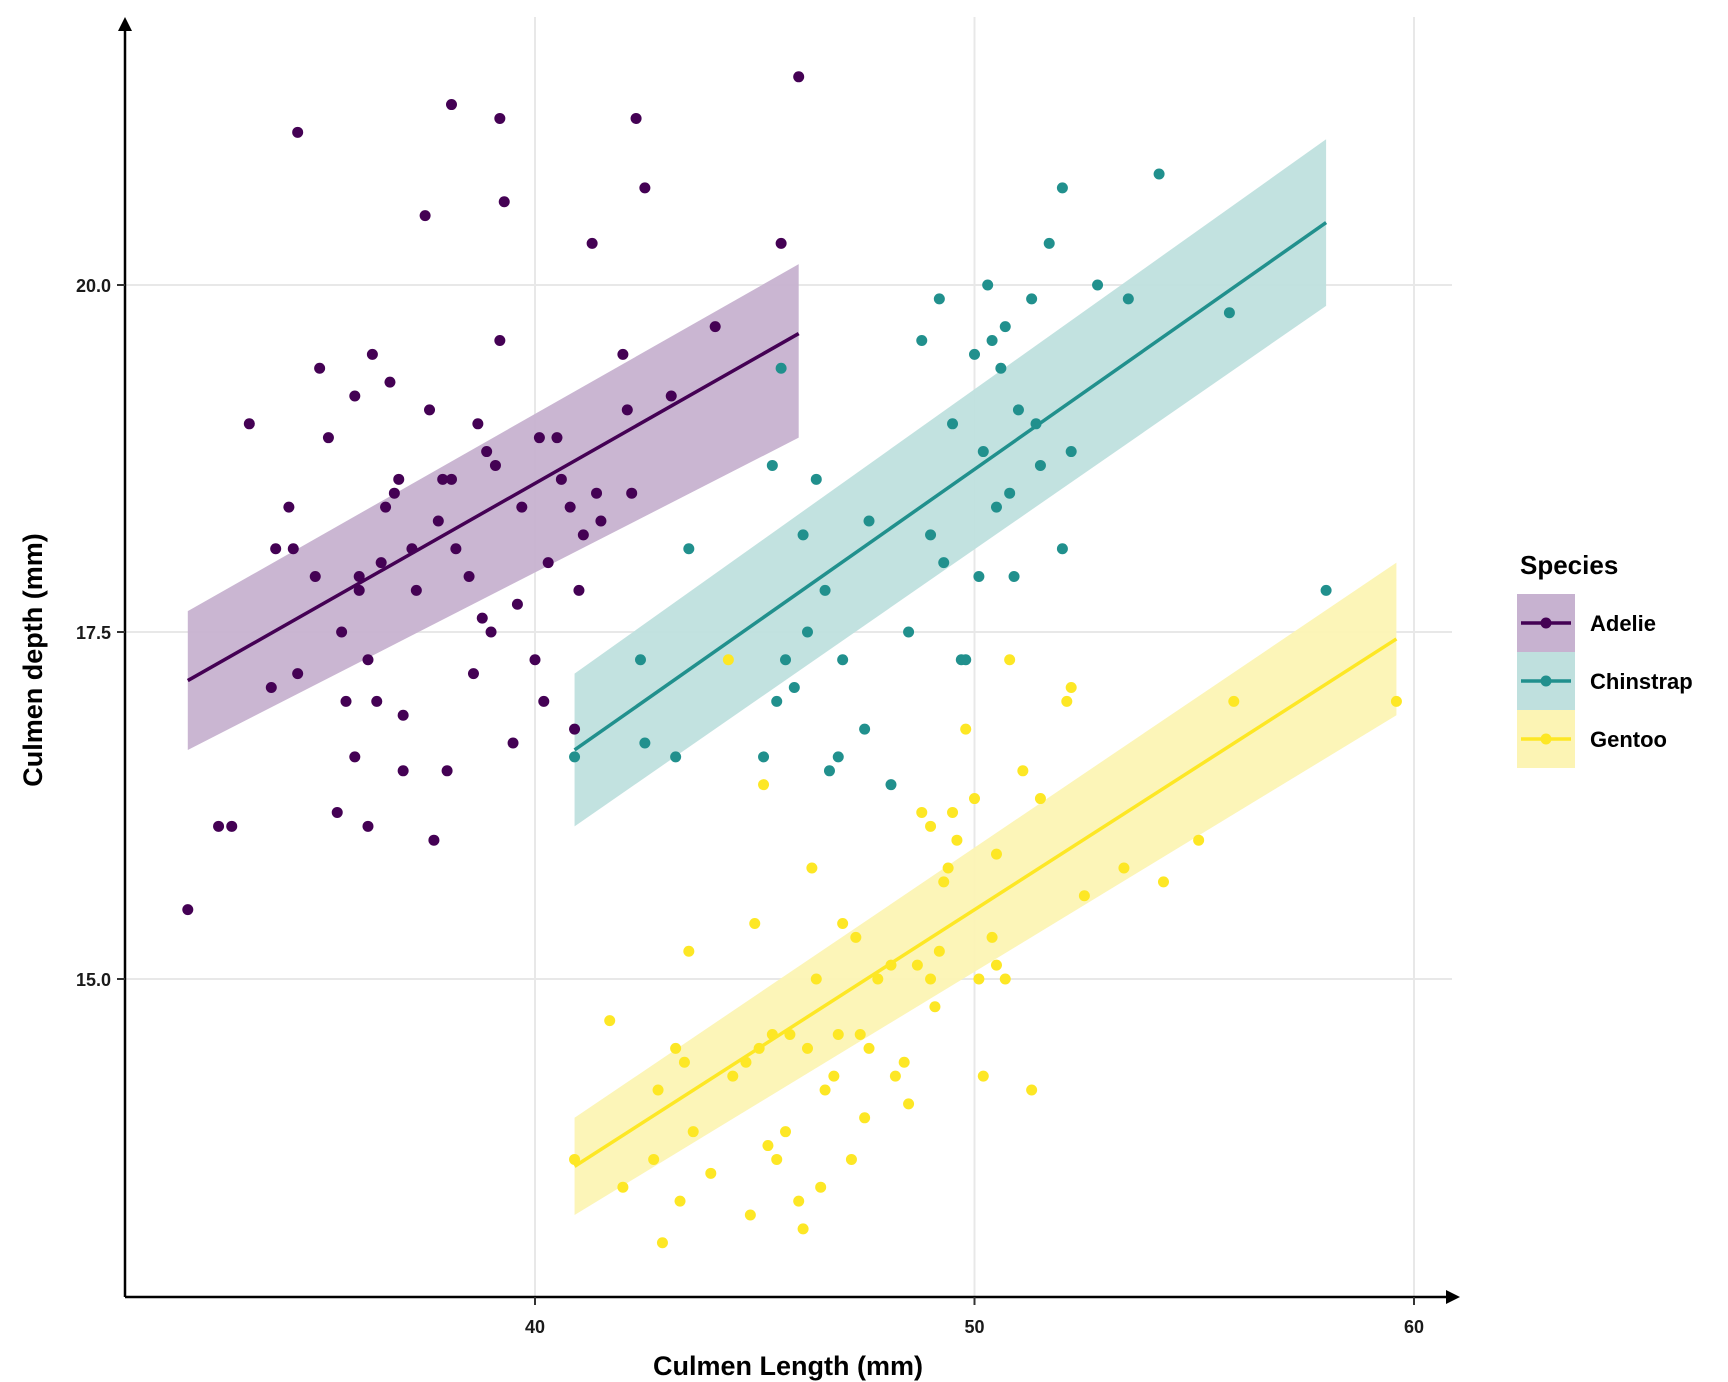 The height and width of the screenshot is (1382, 1728). I want to click on chinstrap-legend-label: Chinstrap, so click(1641, 681).